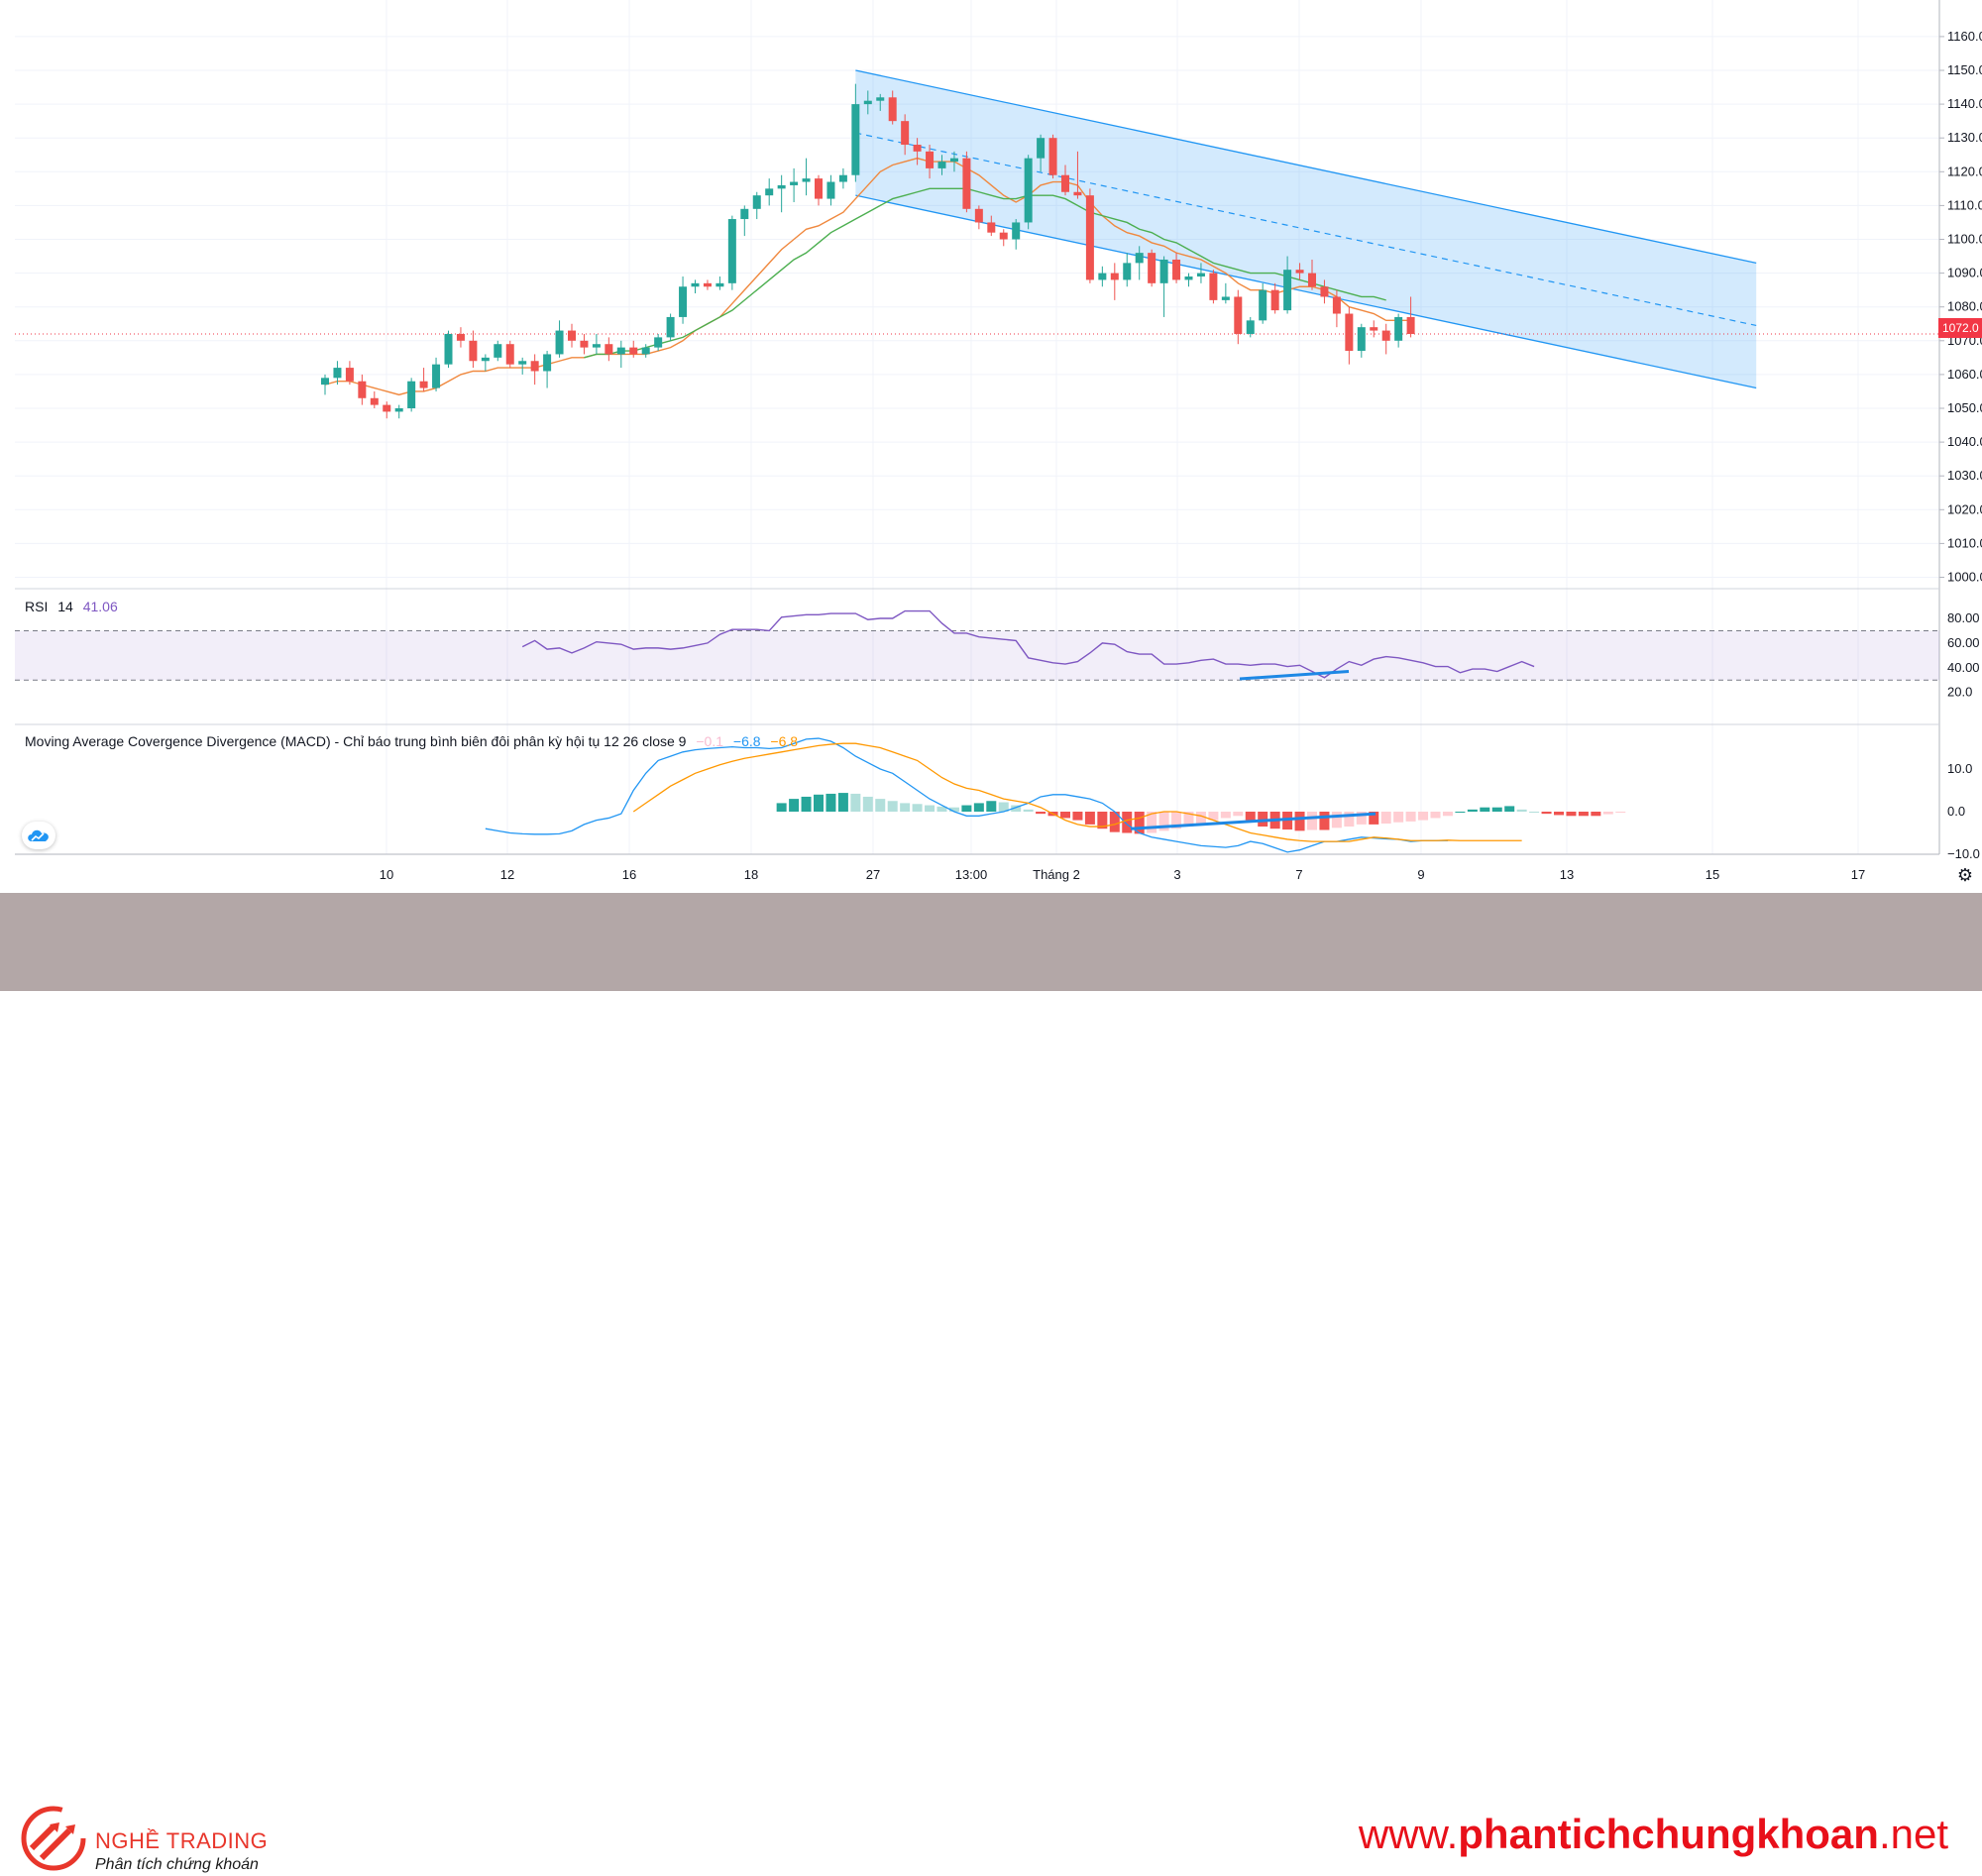 The image size is (1982, 1876). I want to click on time-tick-label: 7, so click(1298, 874).